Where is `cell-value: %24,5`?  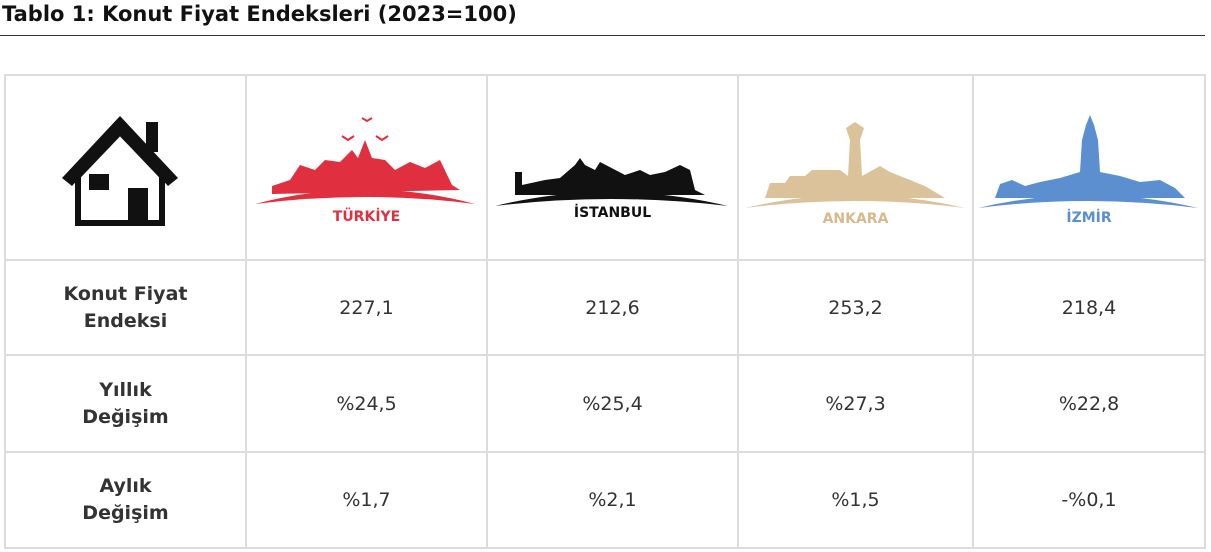
cell-value: %24,5 is located at coordinates (366, 403).